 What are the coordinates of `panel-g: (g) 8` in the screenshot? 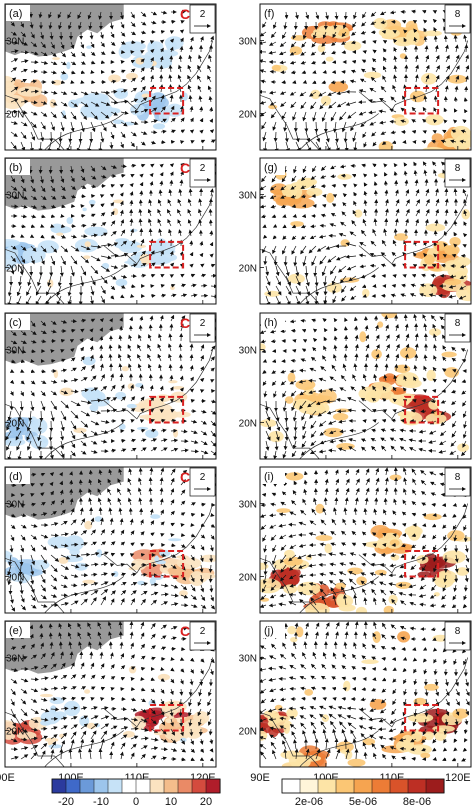 It's located at (365, 231).